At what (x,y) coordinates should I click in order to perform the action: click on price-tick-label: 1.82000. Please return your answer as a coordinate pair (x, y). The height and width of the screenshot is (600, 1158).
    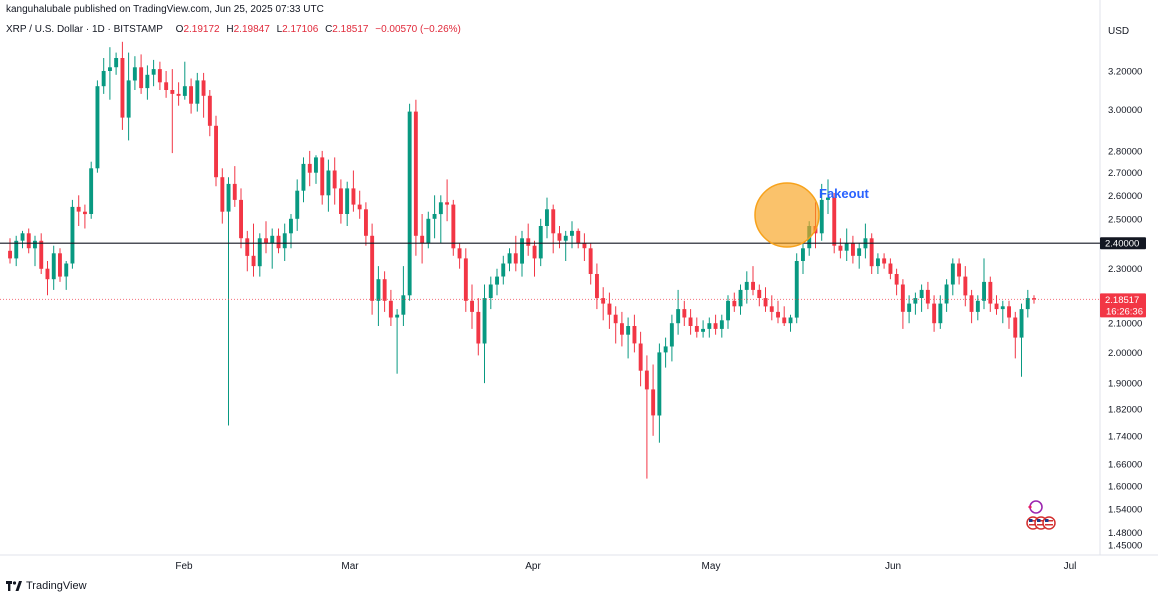
    Looking at the image, I should click on (1125, 409).